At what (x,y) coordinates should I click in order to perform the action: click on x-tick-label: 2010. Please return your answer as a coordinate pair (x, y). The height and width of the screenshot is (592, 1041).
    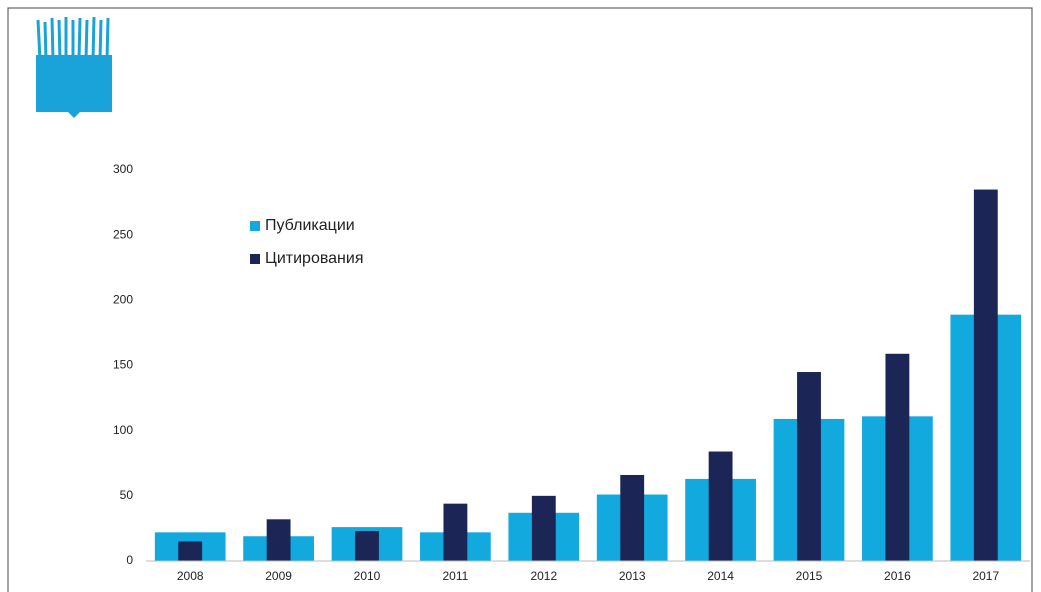
    Looking at the image, I should click on (367, 576).